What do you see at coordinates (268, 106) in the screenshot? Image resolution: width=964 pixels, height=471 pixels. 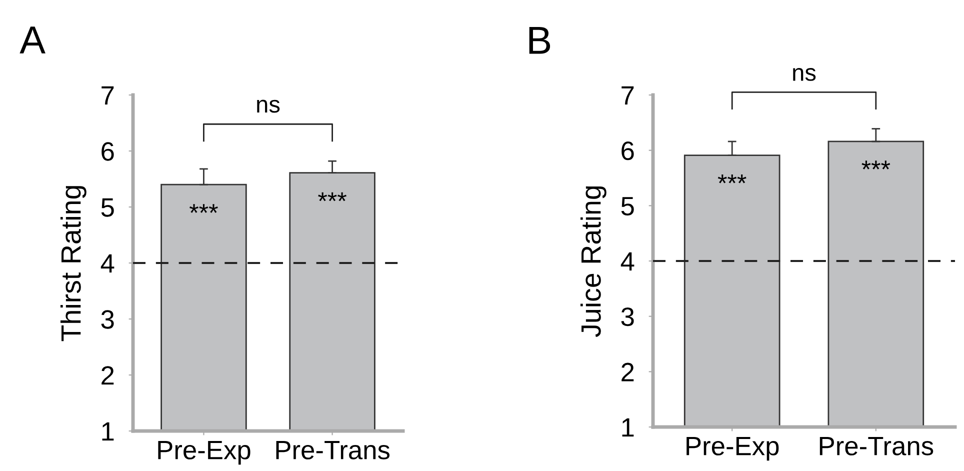 I see `annotation: ns` at bounding box center [268, 106].